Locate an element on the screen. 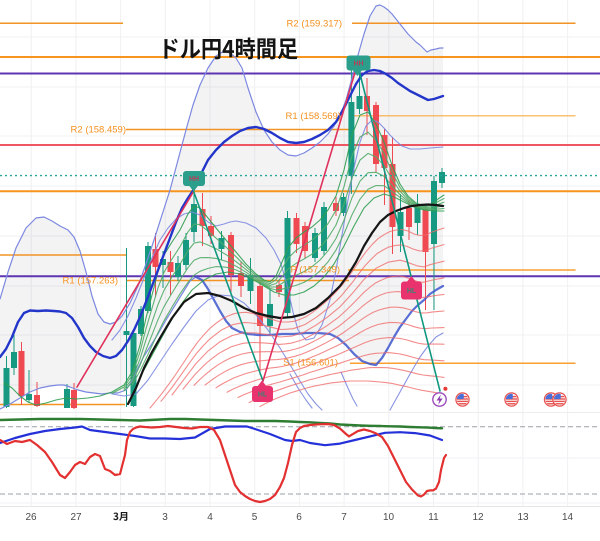  svg-text: 26 is located at coordinates (31, 517).